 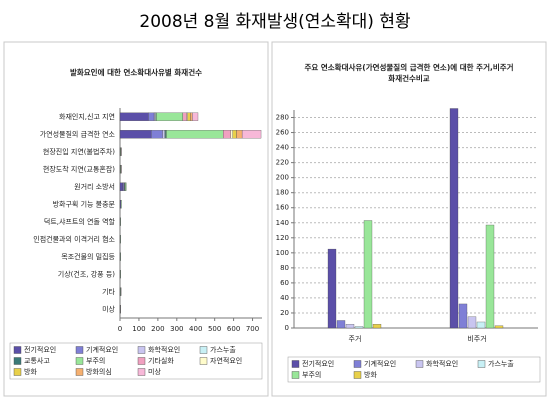 I want to click on chart-title: 발화요인에 대한 연소확대사유별 화재건수, so click(x=136, y=72).